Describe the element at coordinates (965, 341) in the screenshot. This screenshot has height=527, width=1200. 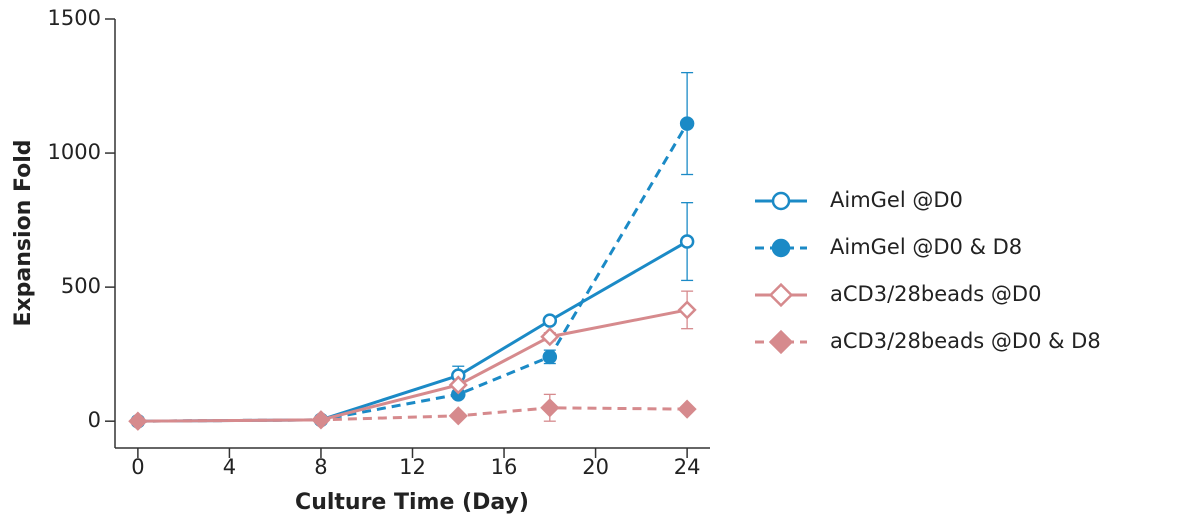
I see `legend-label: aCD3/28beads @D0 & D8` at that location.